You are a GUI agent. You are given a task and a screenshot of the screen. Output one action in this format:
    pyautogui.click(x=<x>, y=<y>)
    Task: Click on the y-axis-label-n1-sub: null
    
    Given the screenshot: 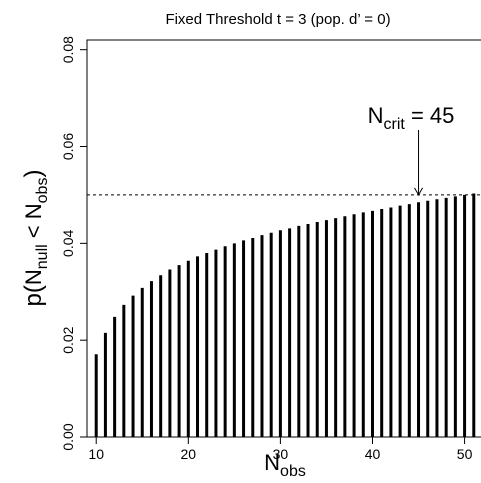 What is the action you would take?
    pyautogui.click(x=42, y=256)
    